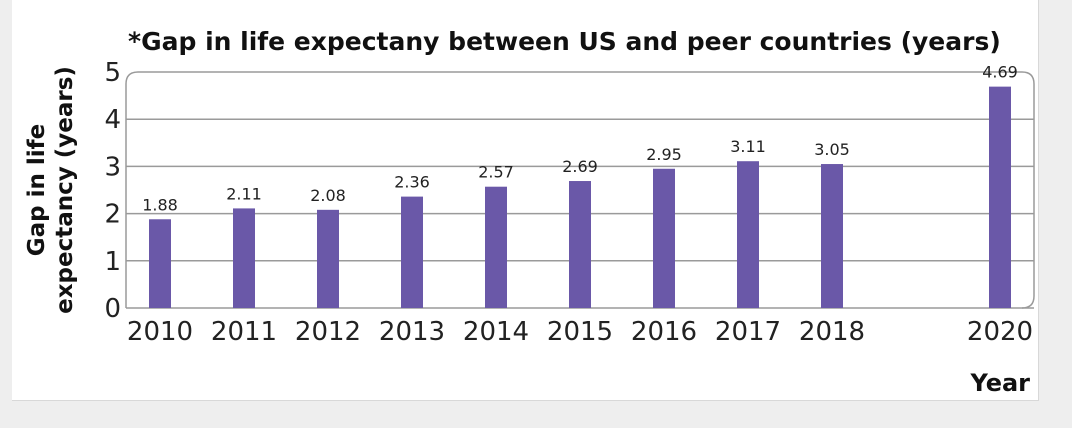  What do you see at coordinates (244, 258) in the screenshot?
I see `bar-2011` at bounding box center [244, 258].